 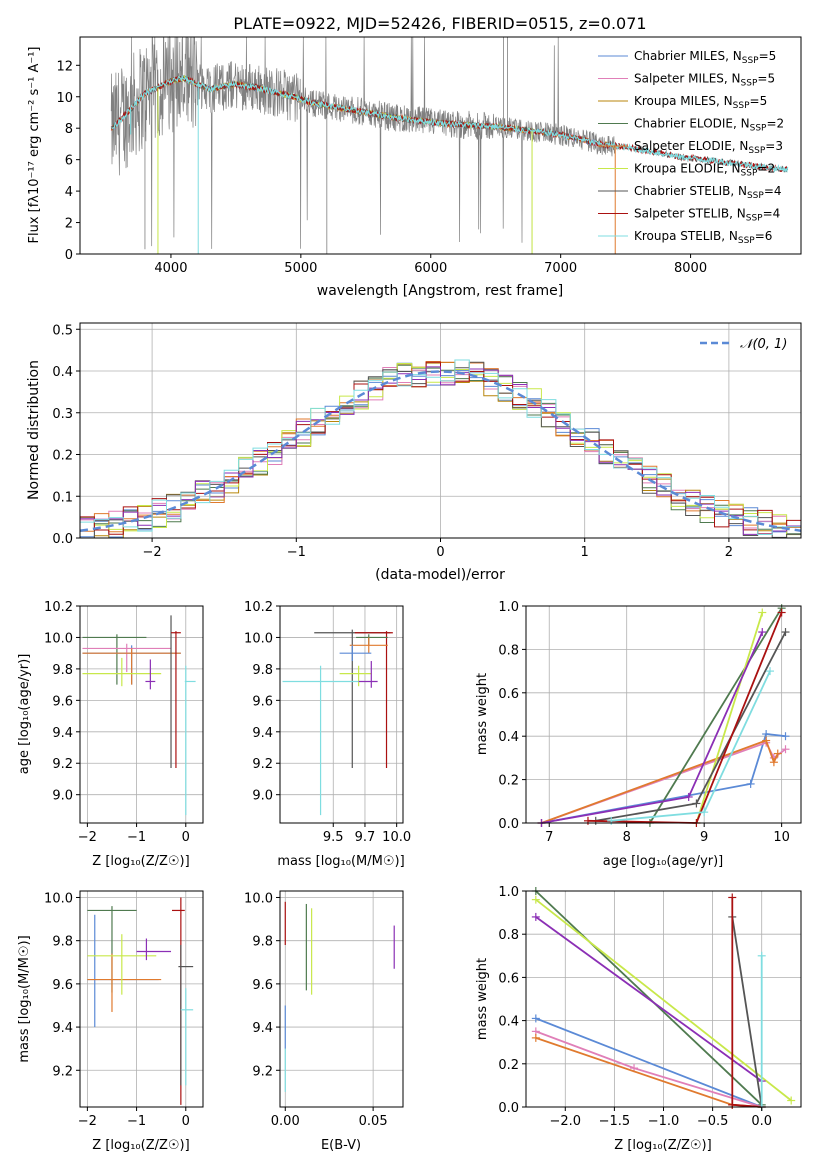 What do you see at coordinates (549, 837) in the screenshot?
I see `x-tick-label: 7` at bounding box center [549, 837].